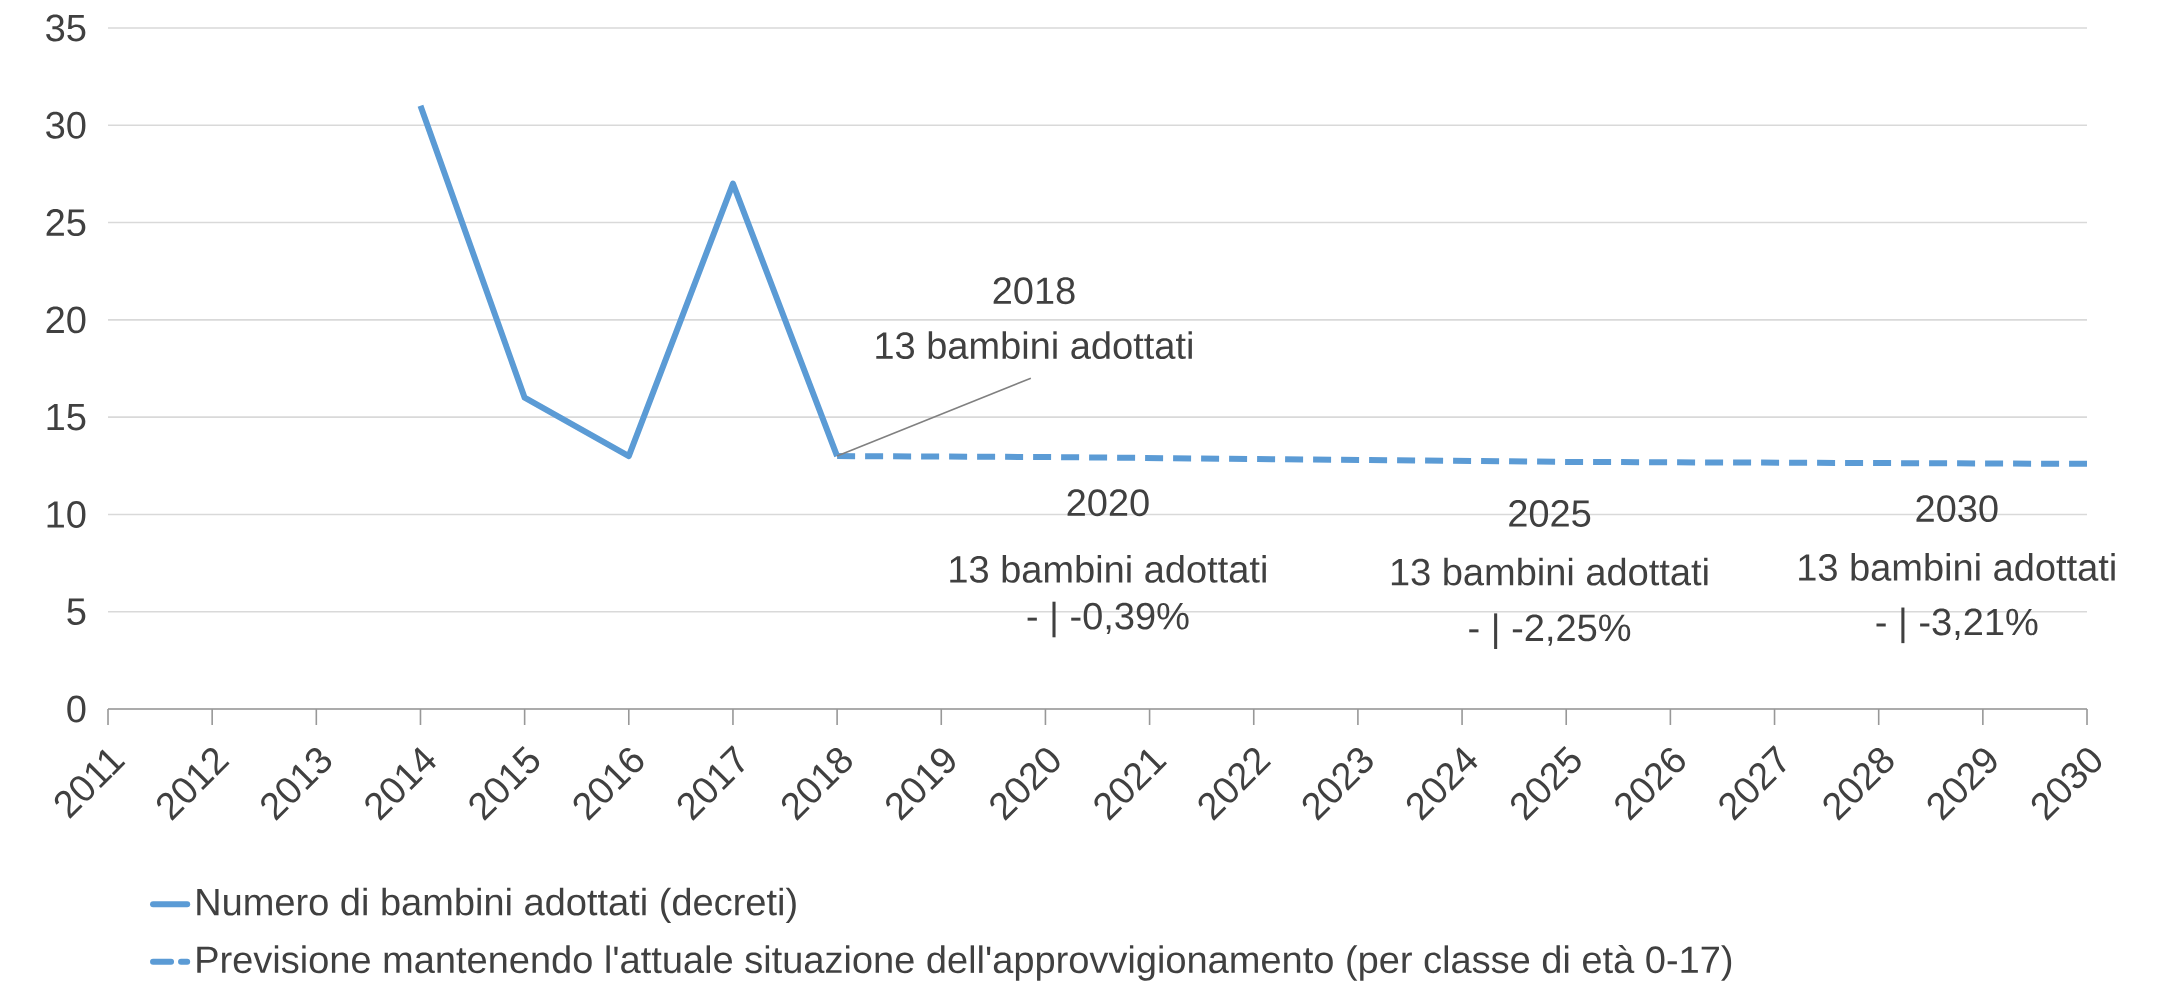 This screenshot has width=2176, height=998. What do you see at coordinates (66, 125) in the screenshot?
I see `y-tick-label: 30` at bounding box center [66, 125].